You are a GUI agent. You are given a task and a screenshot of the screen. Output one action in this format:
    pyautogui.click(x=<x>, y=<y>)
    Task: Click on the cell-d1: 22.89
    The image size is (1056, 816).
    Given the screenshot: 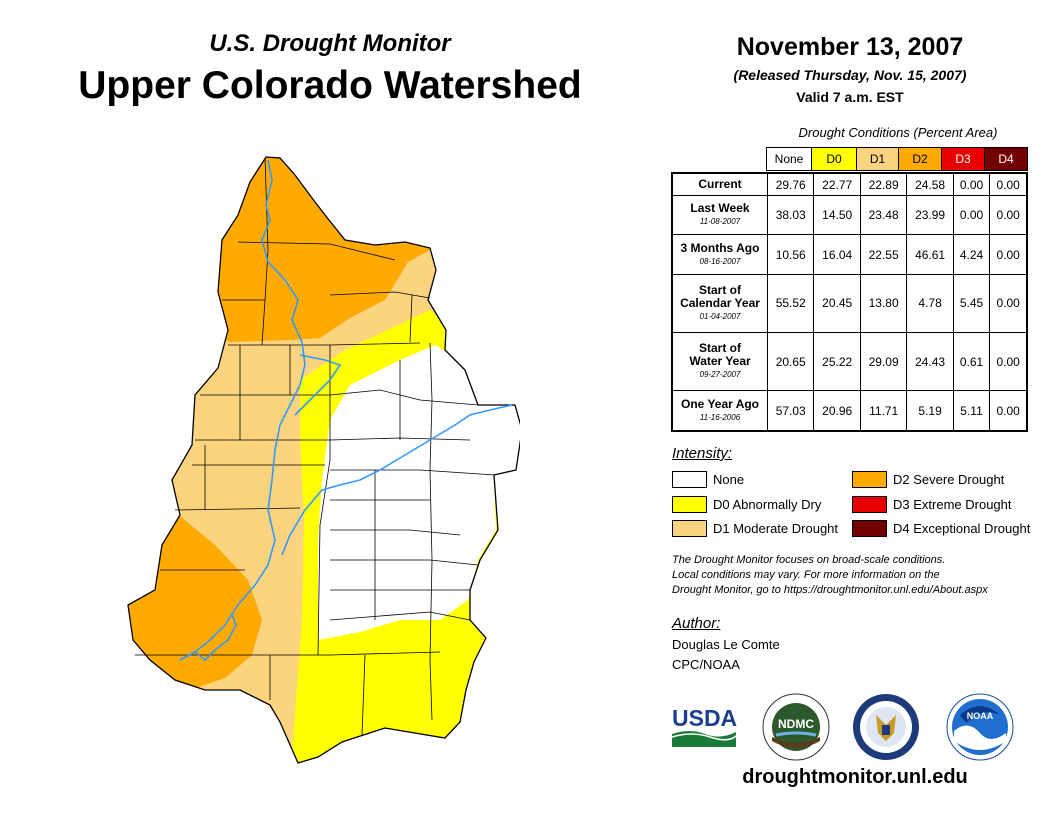 What is the action you would take?
    pyautogui.click(x=883, y=184)
    